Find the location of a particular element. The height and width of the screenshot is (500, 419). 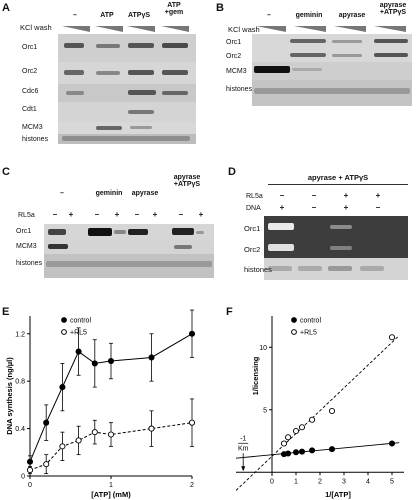

f-fit-line is located at coordinates (317, 450).